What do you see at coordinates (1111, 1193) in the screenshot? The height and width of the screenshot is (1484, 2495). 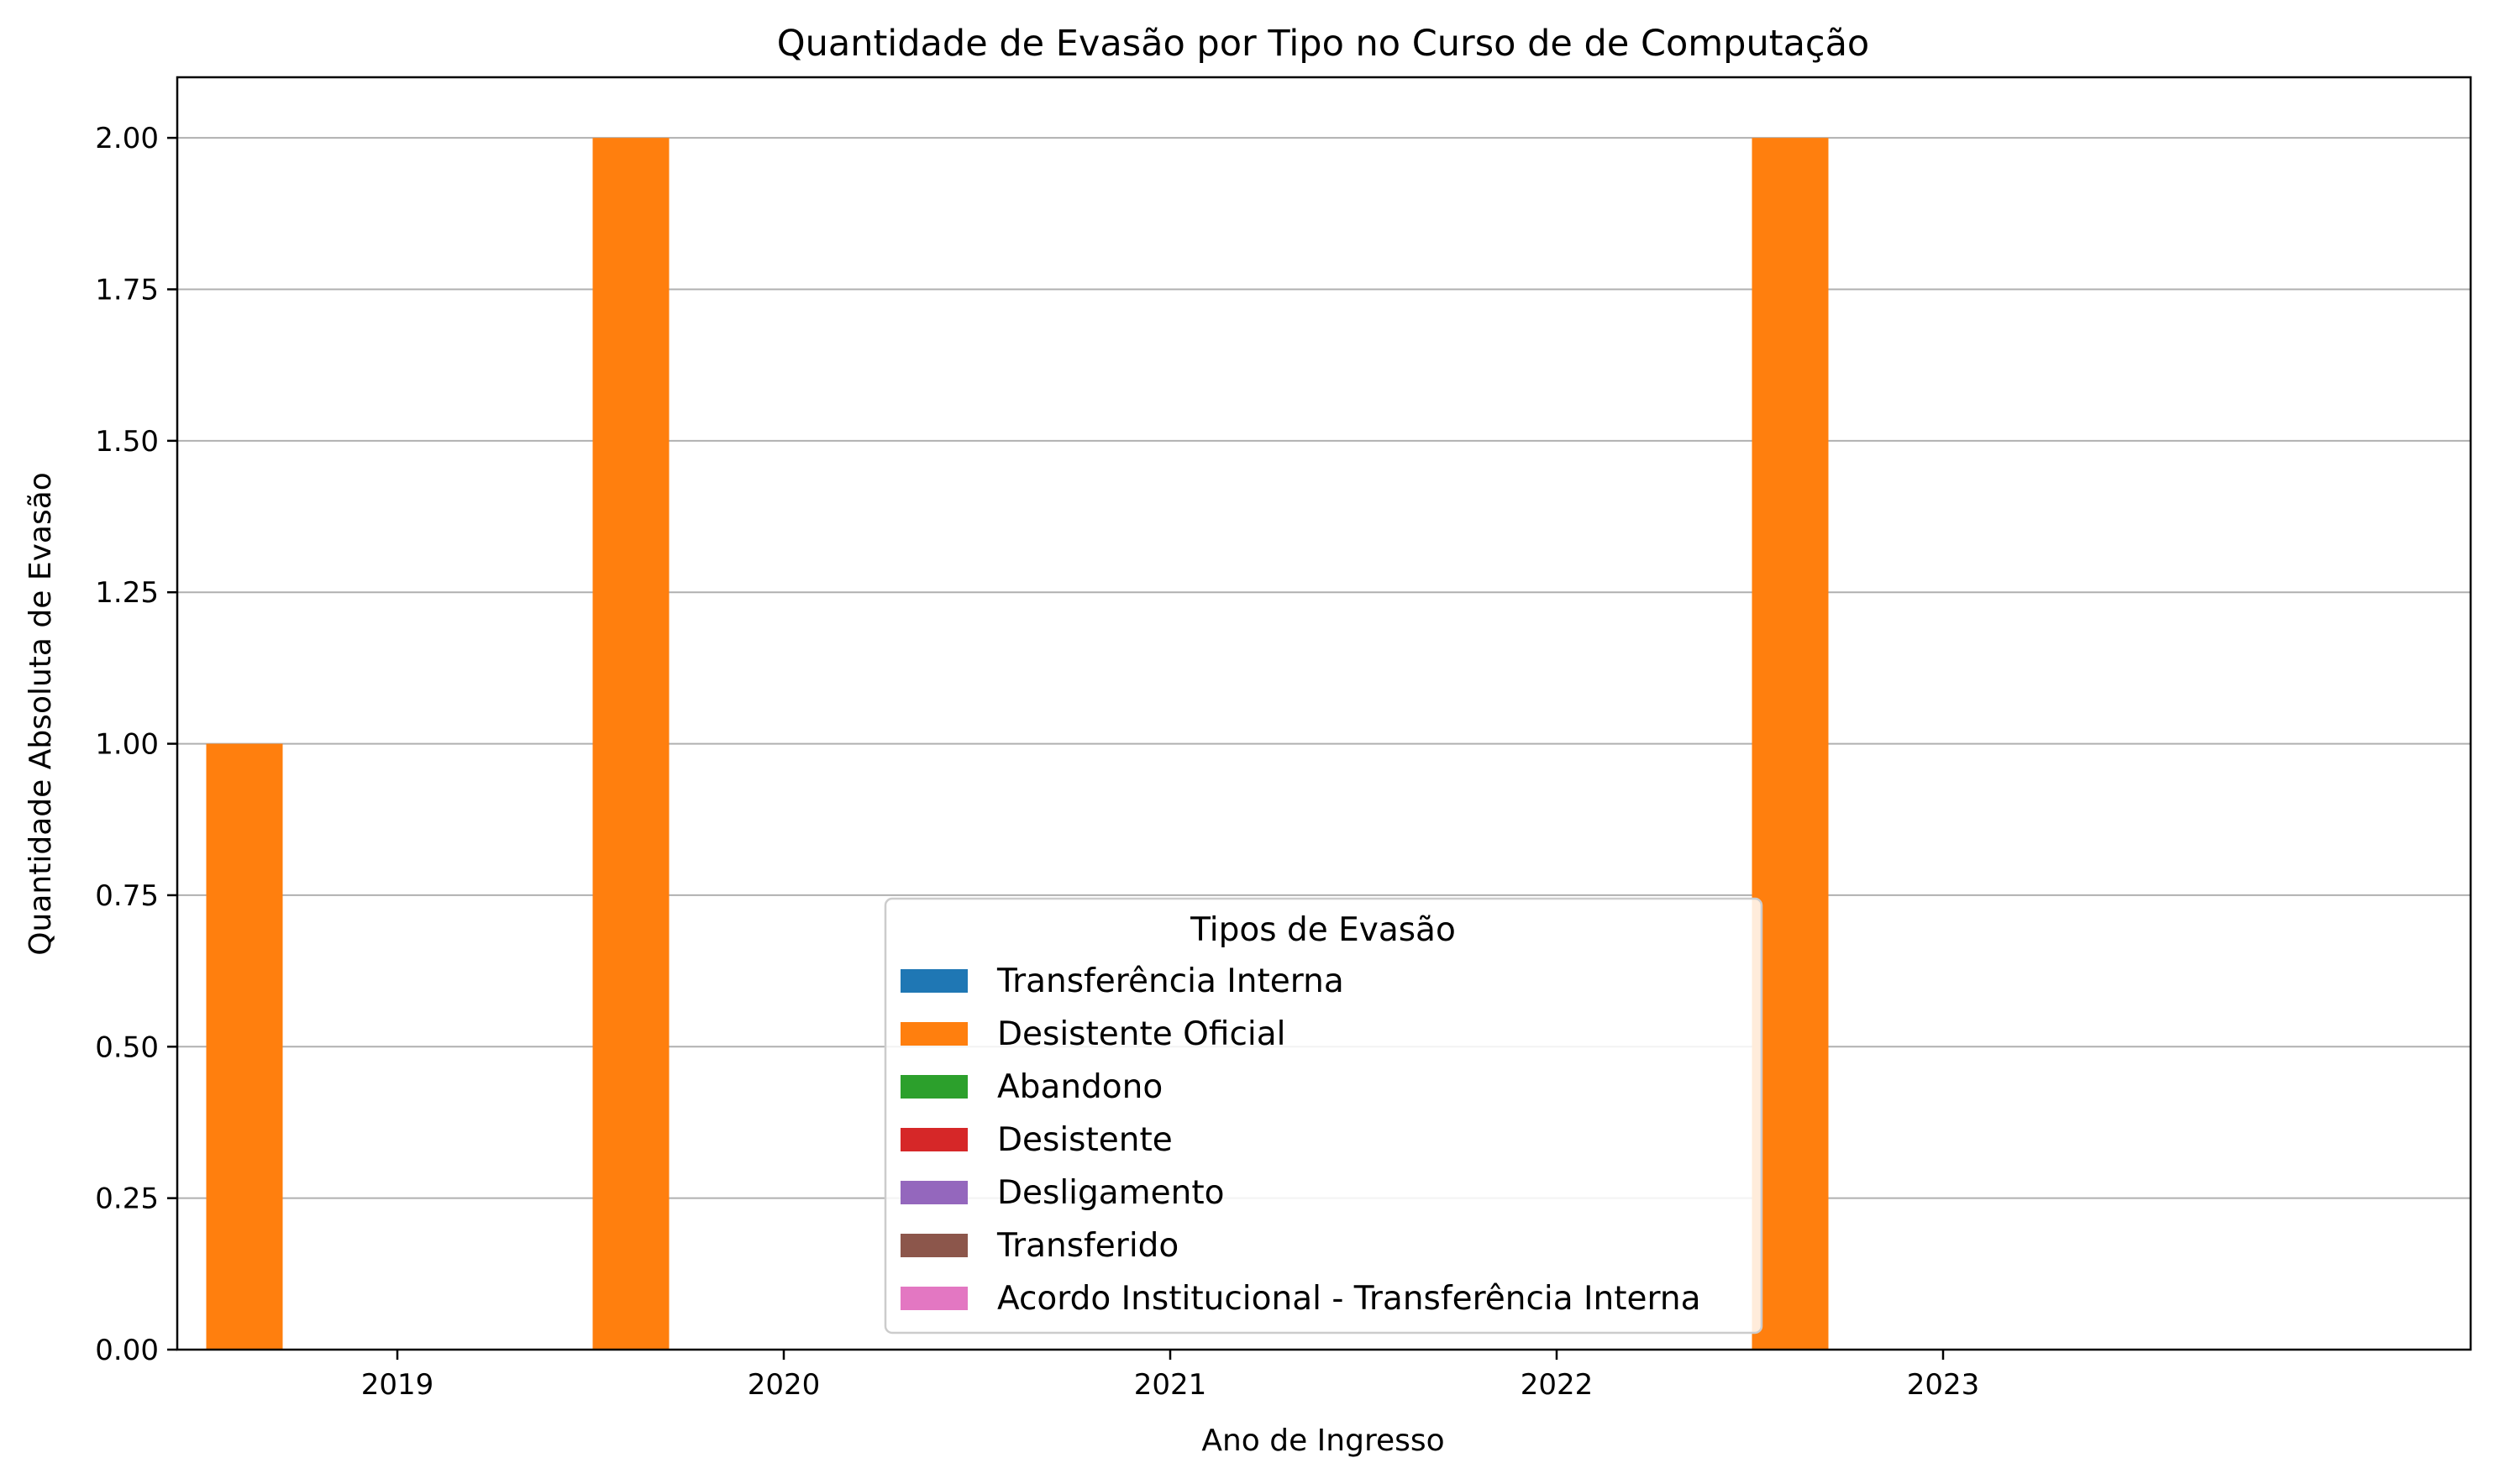 I see `legend-label: Desligamento` at bounding box center [1111, 1193].